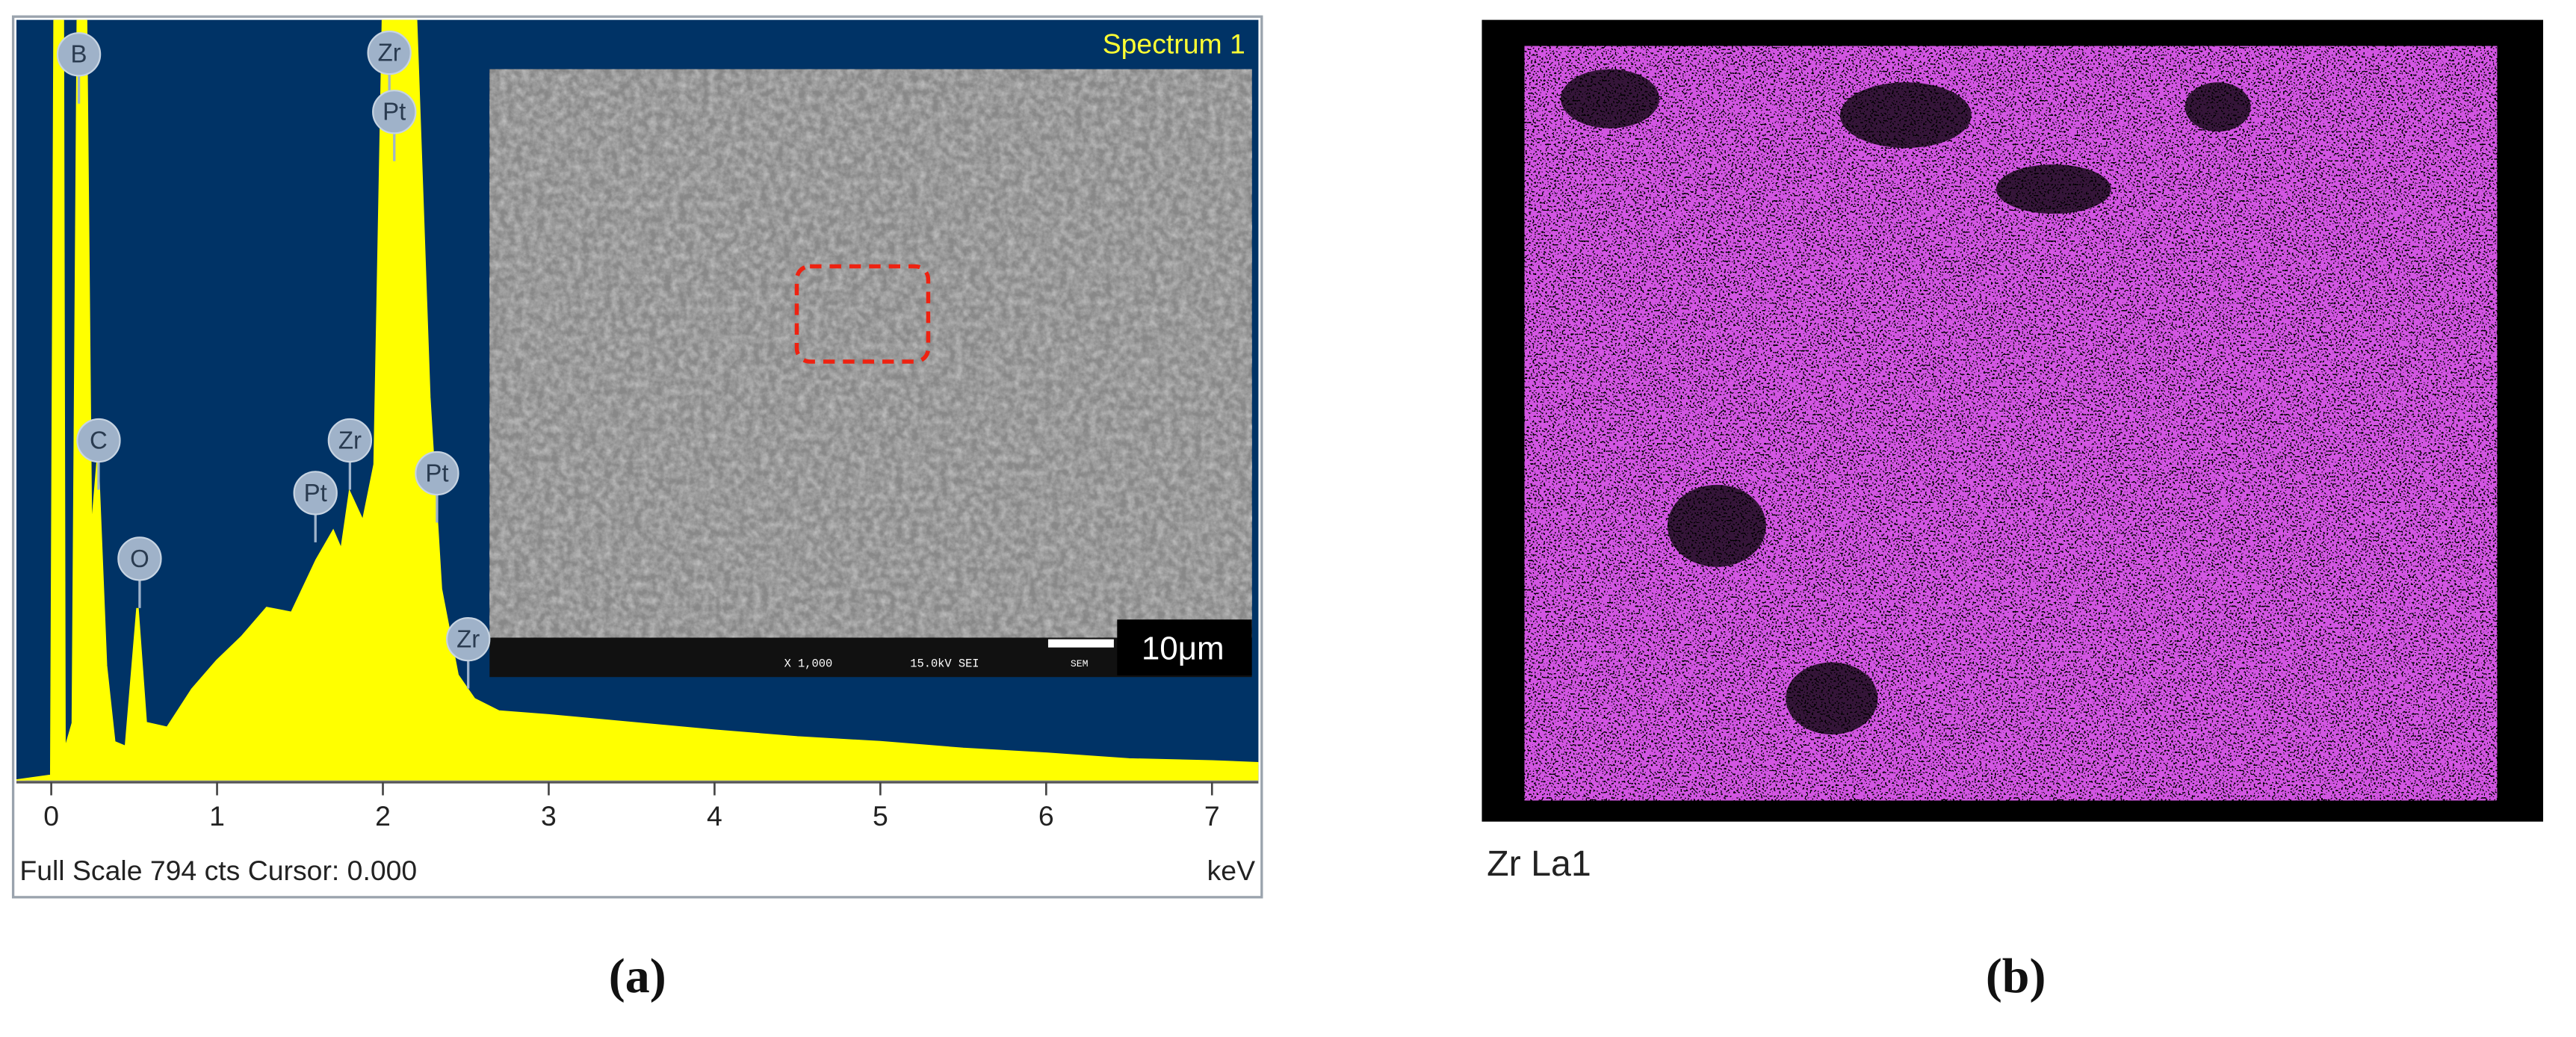 This screenshot has width=2576, height=1037. I want to click on peak-label: B, so click(79, 54).